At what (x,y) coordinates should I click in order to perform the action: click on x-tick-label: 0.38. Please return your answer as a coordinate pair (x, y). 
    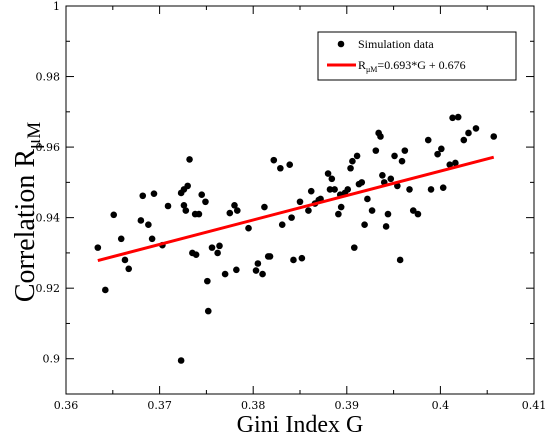
    Looking at the image, I should click on (253, 405).